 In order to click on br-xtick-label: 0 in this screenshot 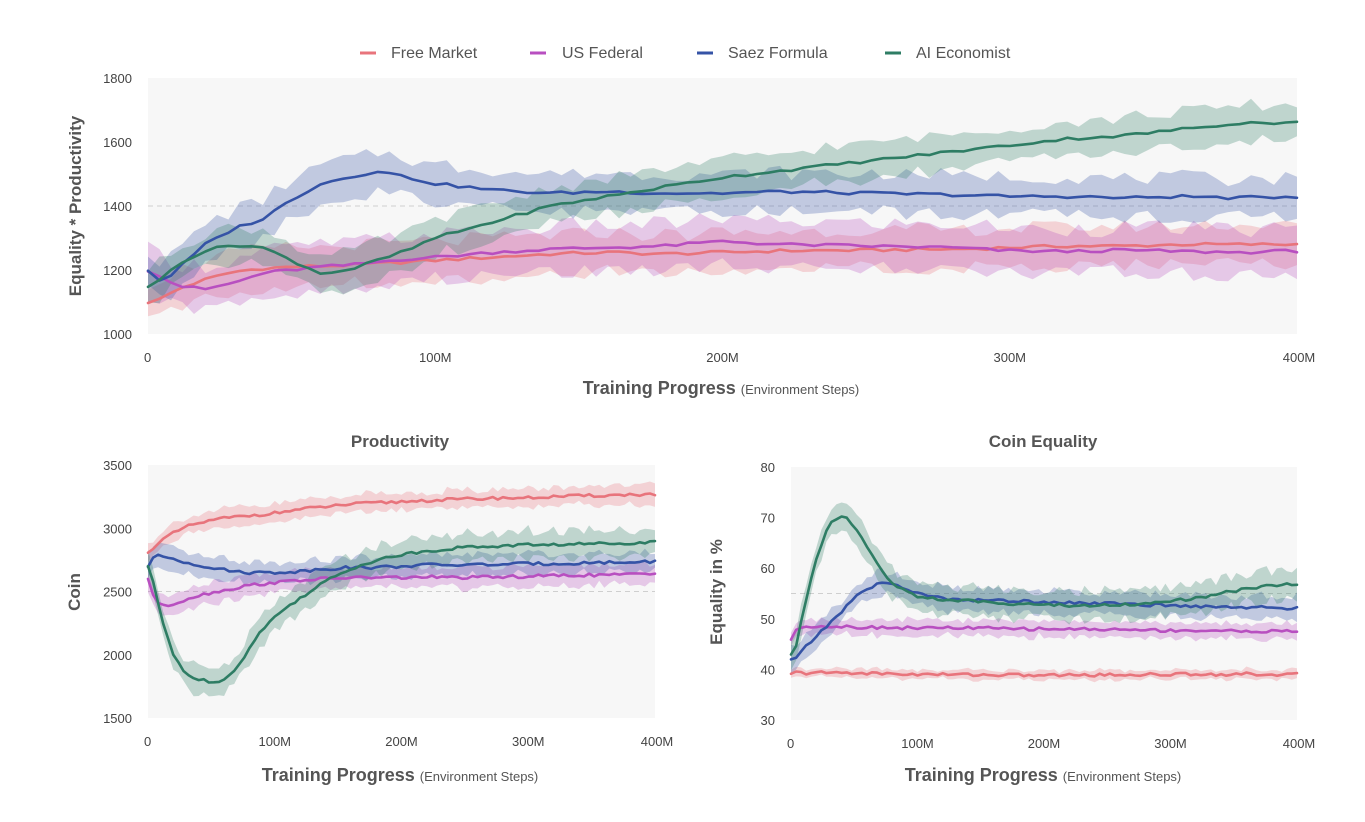, I will do `click(790, 743)`.